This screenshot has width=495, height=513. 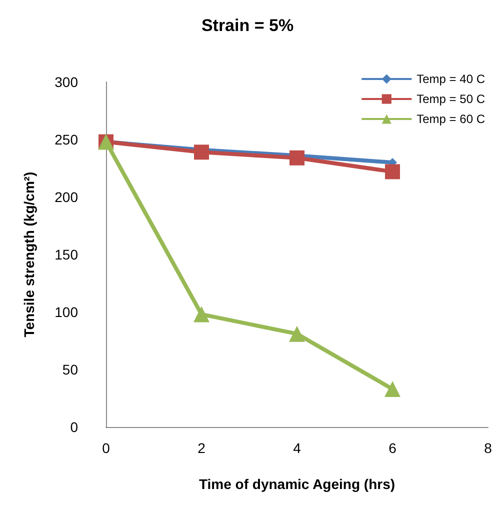 What do you see at coordinates (106, 448) in the screenshot?
I see `x-tick-label: 0` at bounding box center [106, 448].